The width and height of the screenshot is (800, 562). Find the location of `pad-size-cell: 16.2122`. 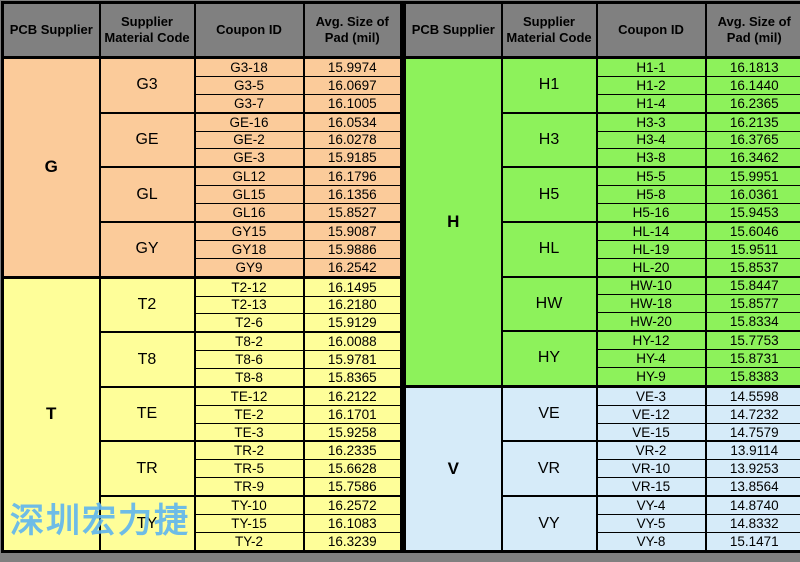

pad-size-cell: 16.2122 is located at coordinates (352, 395).